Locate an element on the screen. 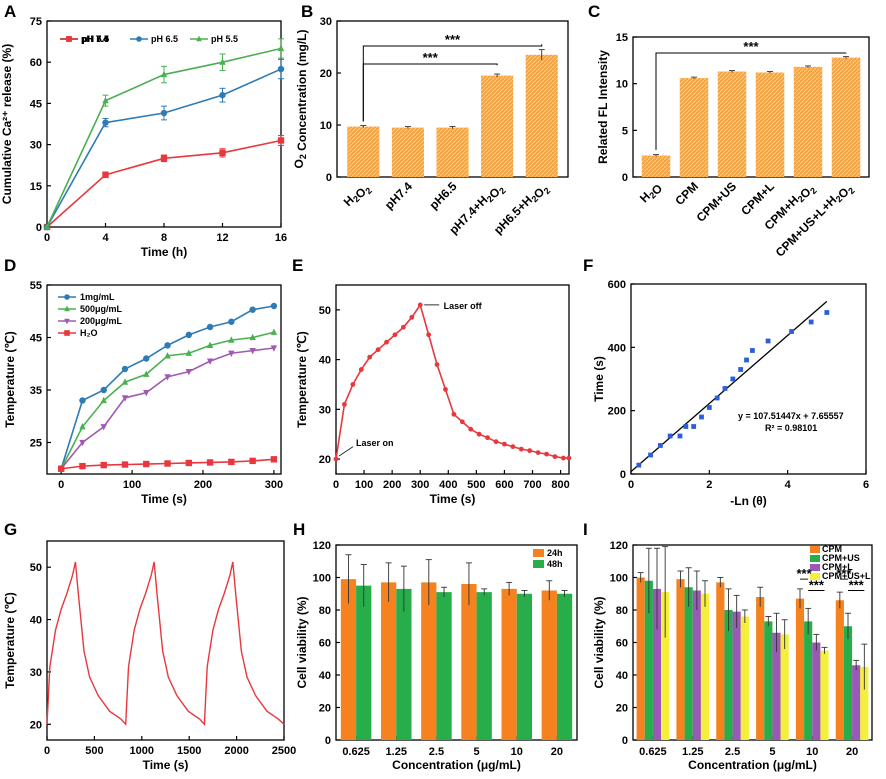 This screenshot has width=886, height=779. legend-label: 500μg/mL is located at coordinates (101, 309).